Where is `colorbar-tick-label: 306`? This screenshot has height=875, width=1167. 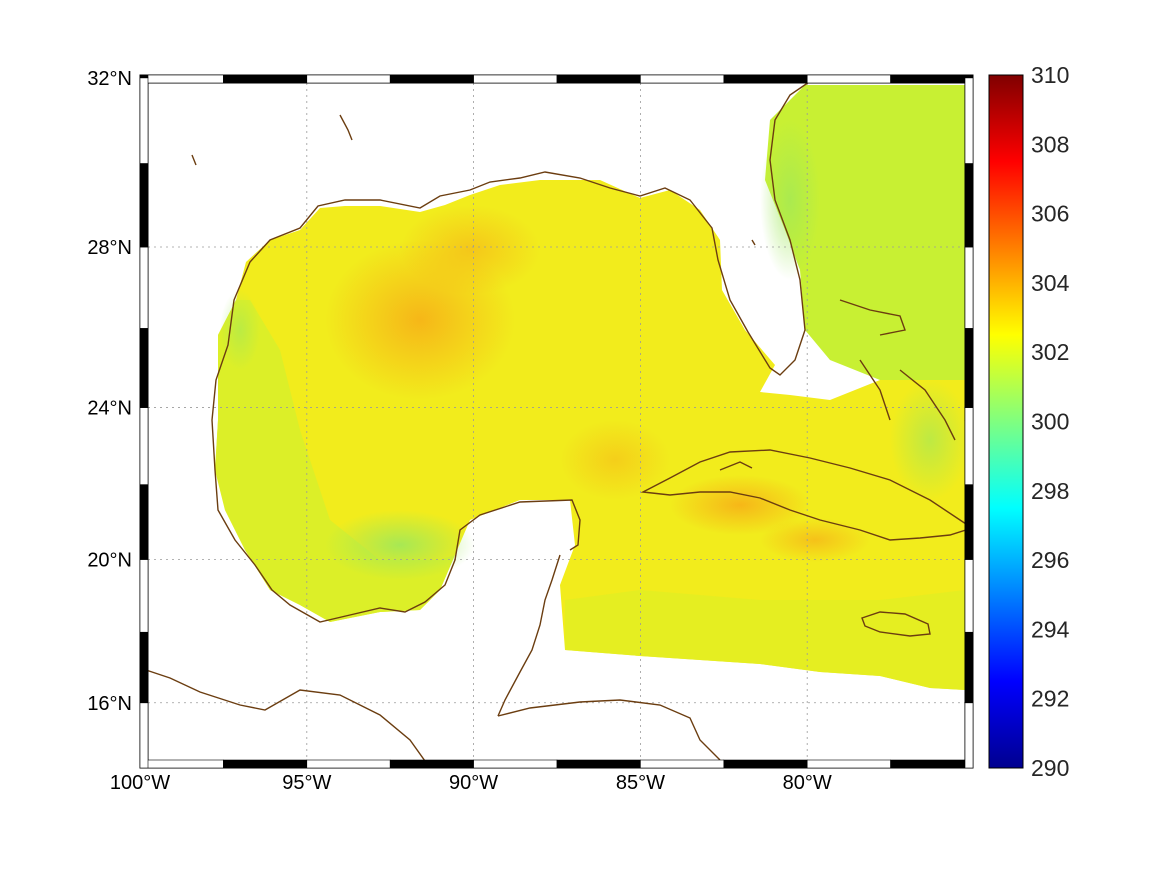
colorbar-tick-label: 306 is located at coordinates (1050, 214).